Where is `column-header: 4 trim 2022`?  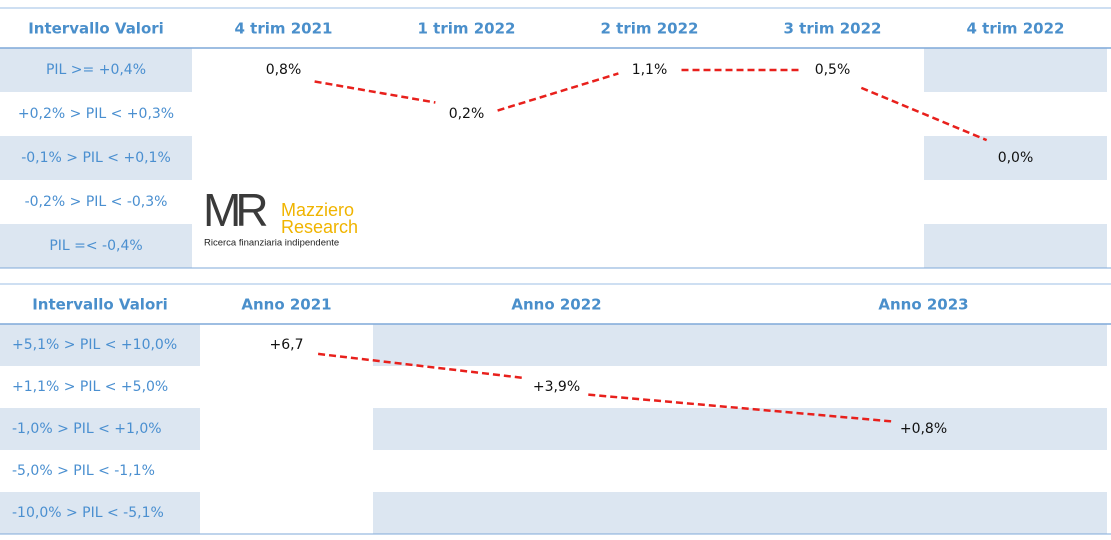
column-header: 4 trim 2022 is located at coordinates (1016, 29).